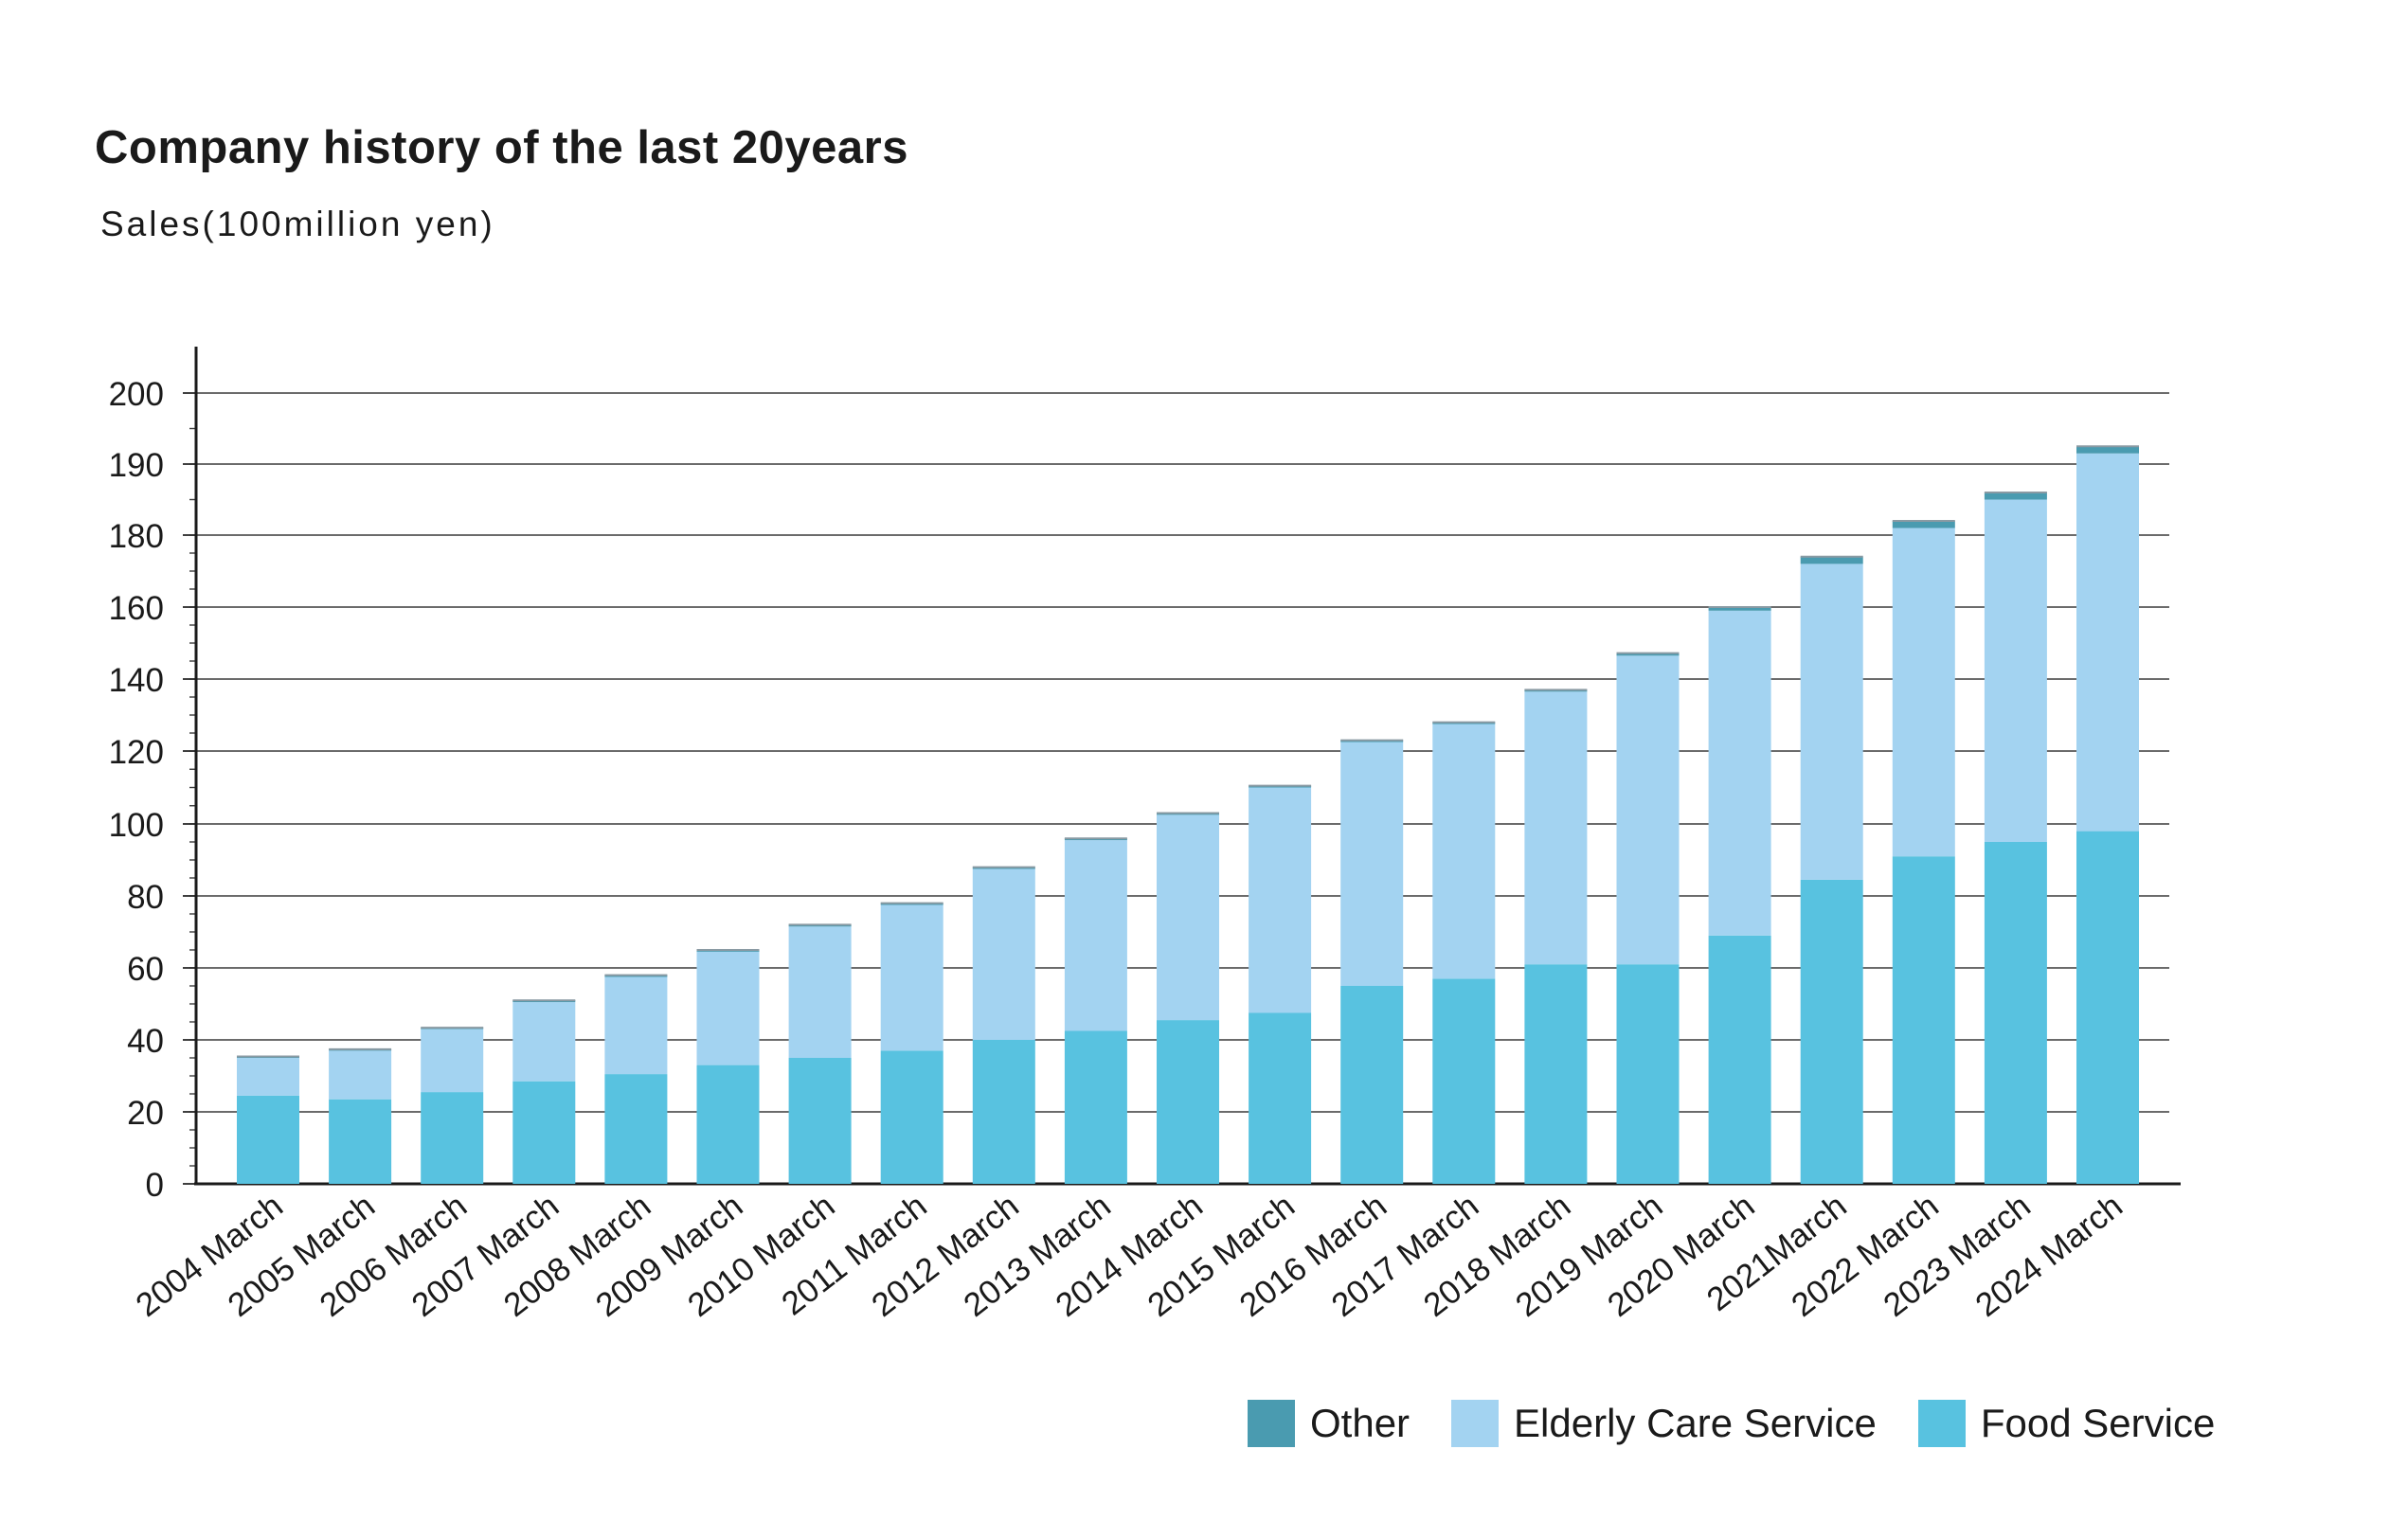 The image size is (2408, 1521). What do you see at coordinates (155, 1185) in the screenshot?
I see `y-tick-label-0: 0` at bounding box center [155, 1185].